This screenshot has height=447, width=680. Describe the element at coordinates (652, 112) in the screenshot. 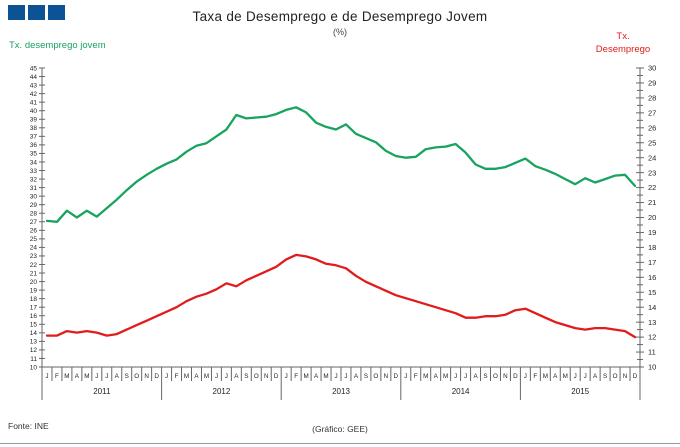

I see `right-axis-tick-label: 27` at that location.